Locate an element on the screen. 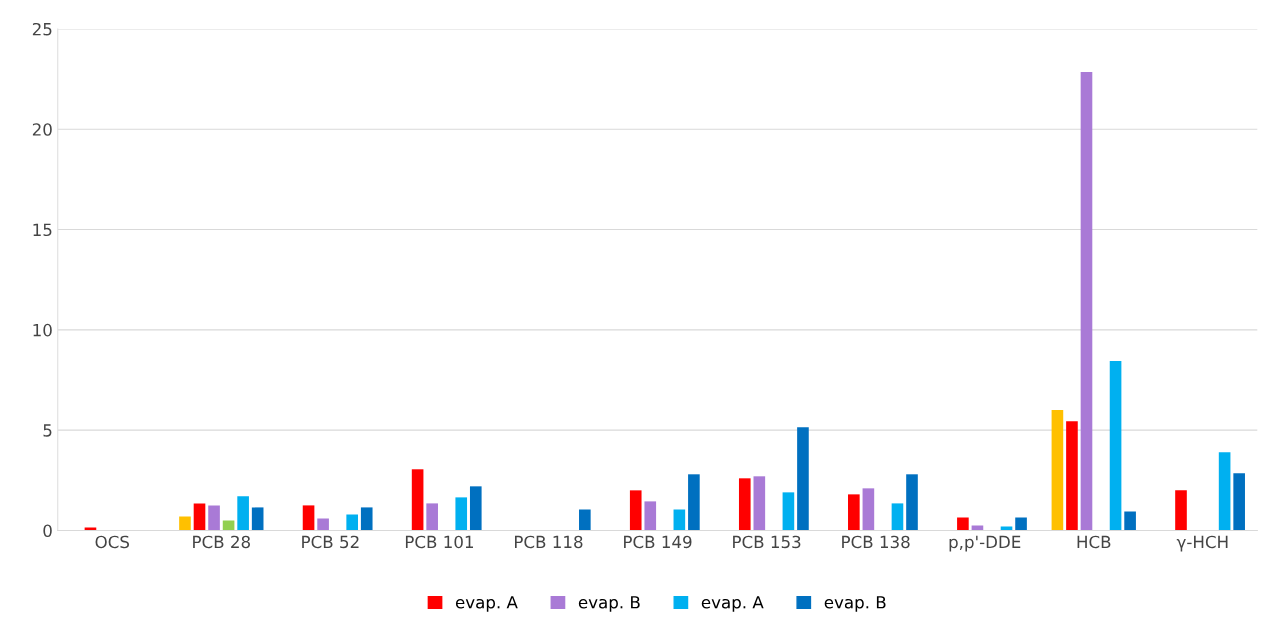 This screenshot has width=1283, height=643. x-tick-label: PCB 149 is located at coordinates (658, 542).